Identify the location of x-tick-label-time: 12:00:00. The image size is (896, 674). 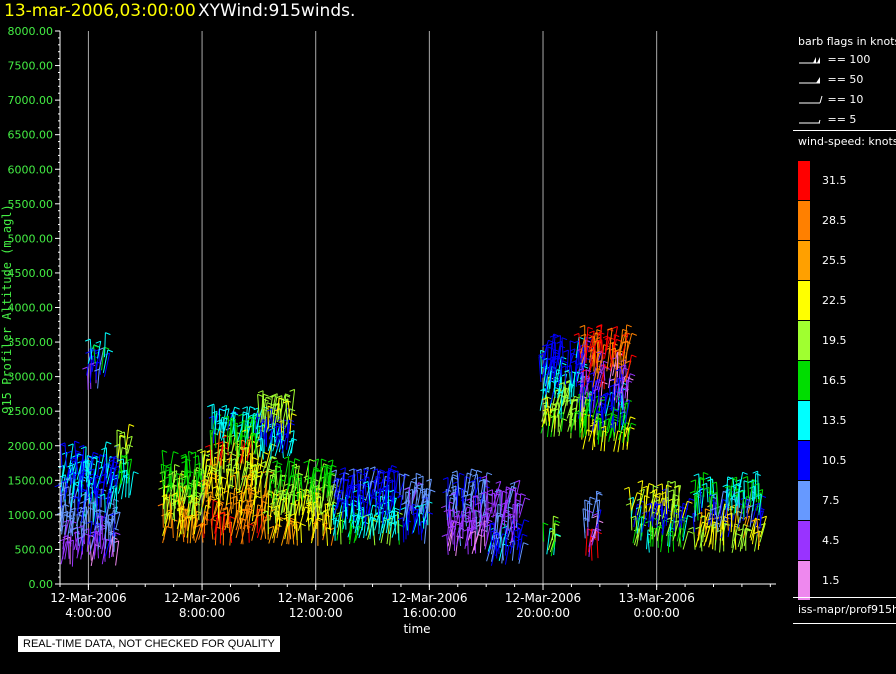
(316, 613).